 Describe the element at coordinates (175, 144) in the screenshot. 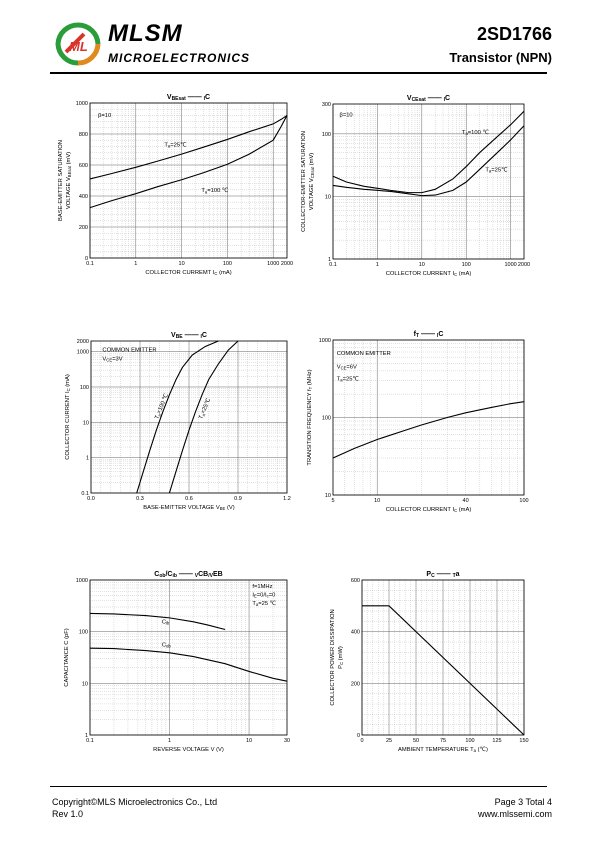

I see `series-label: Ta=25℃` at that location.